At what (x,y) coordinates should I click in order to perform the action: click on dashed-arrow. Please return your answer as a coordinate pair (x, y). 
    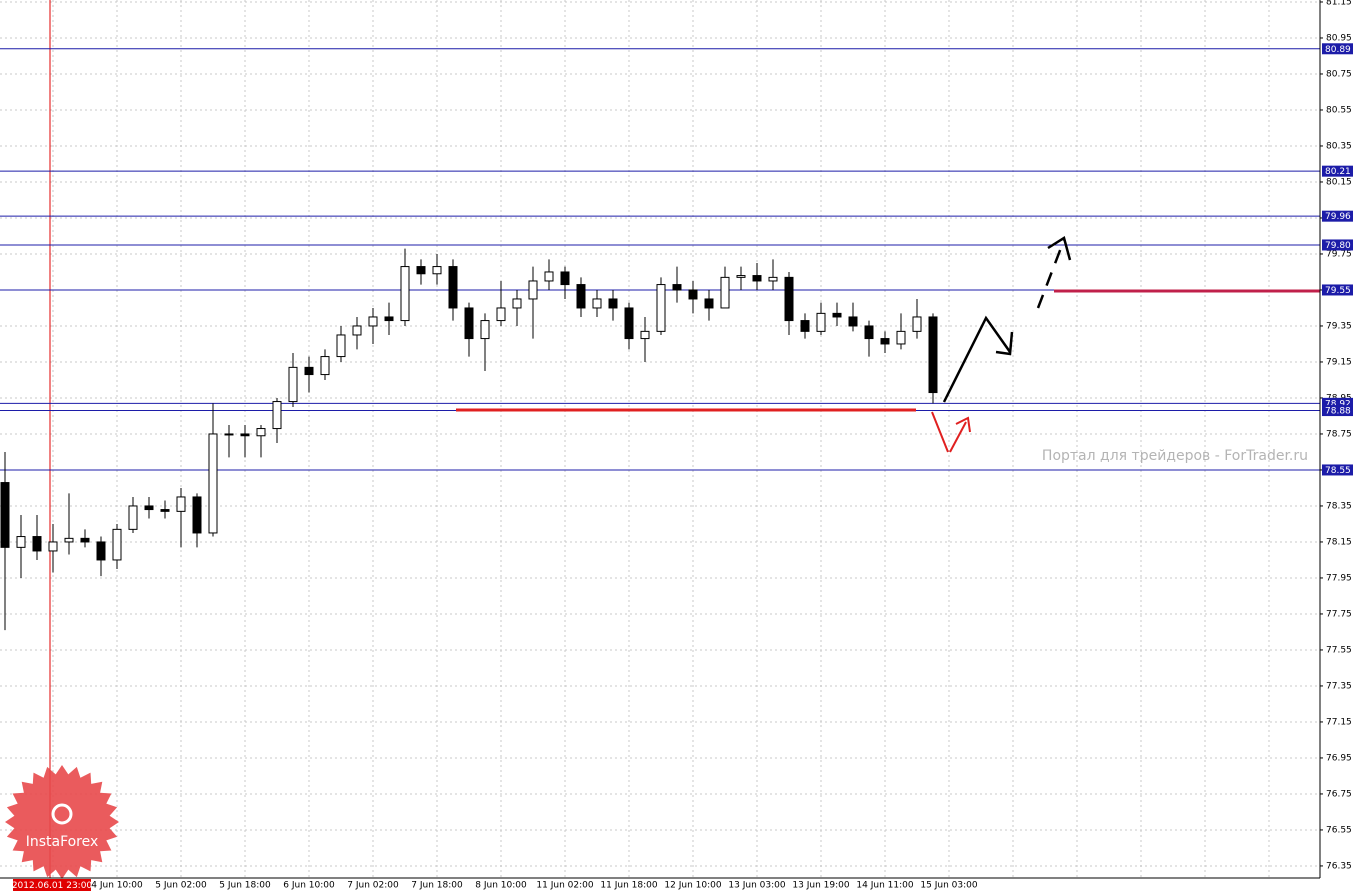
    Looking at the image, I should click on (1051, 274).